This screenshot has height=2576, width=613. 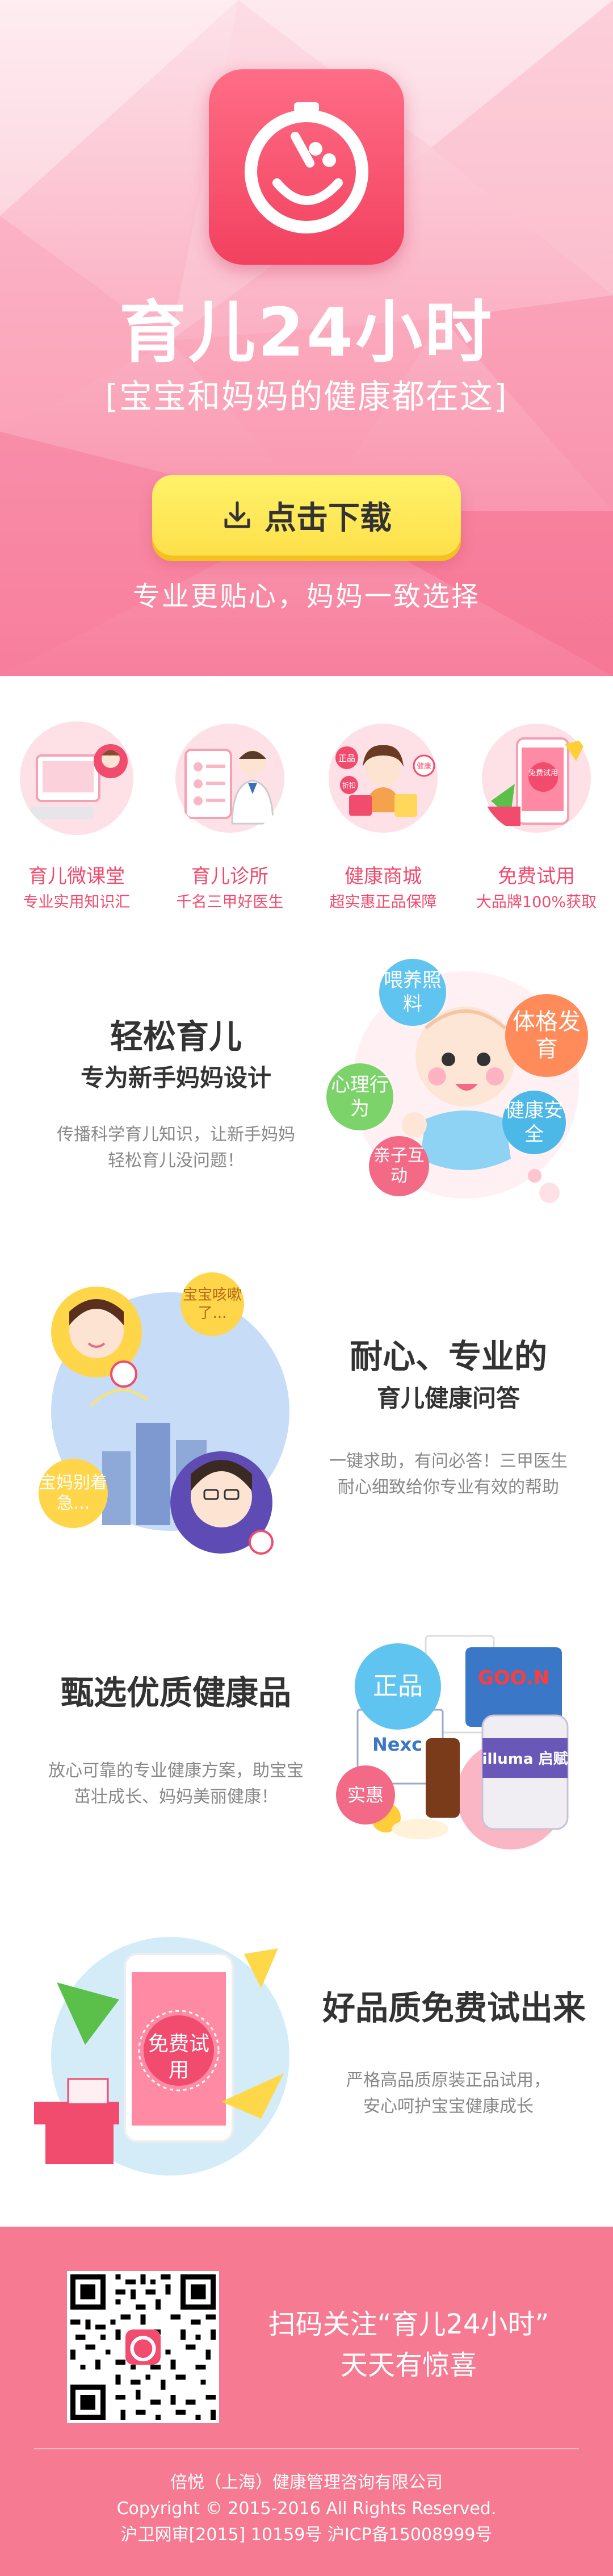 What do you see at coordinates (175, 1692) in the screenshot?
I see `section-title: 甄选优质健康品` at bounding box center [175, 1692].